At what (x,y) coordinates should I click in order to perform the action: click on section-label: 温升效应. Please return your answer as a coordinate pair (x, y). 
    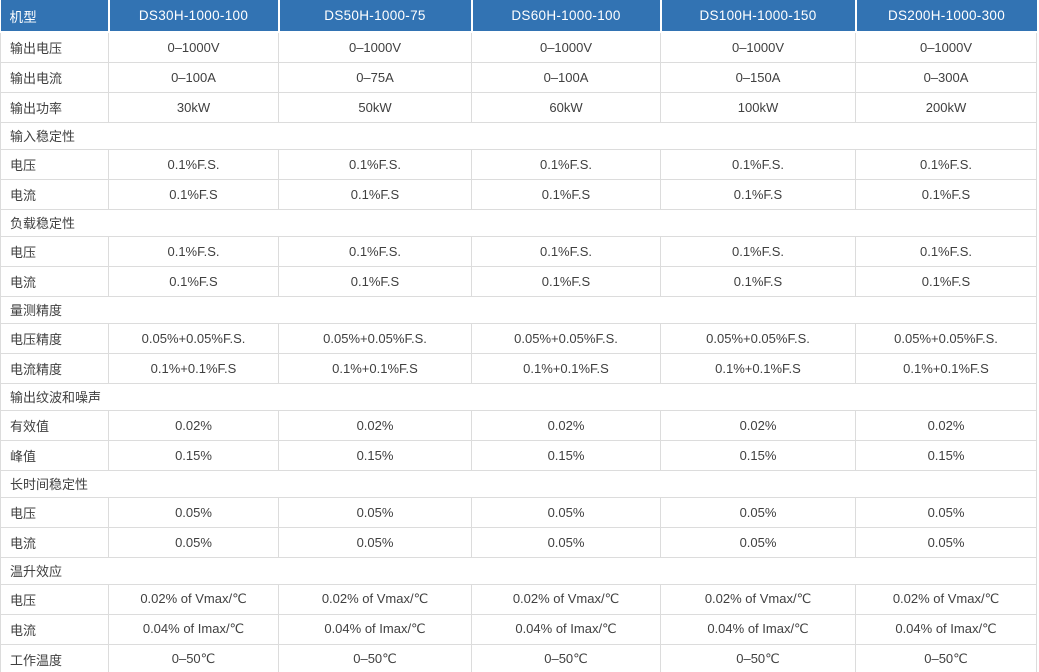
    Looking at the image, I should click on (518, 570).